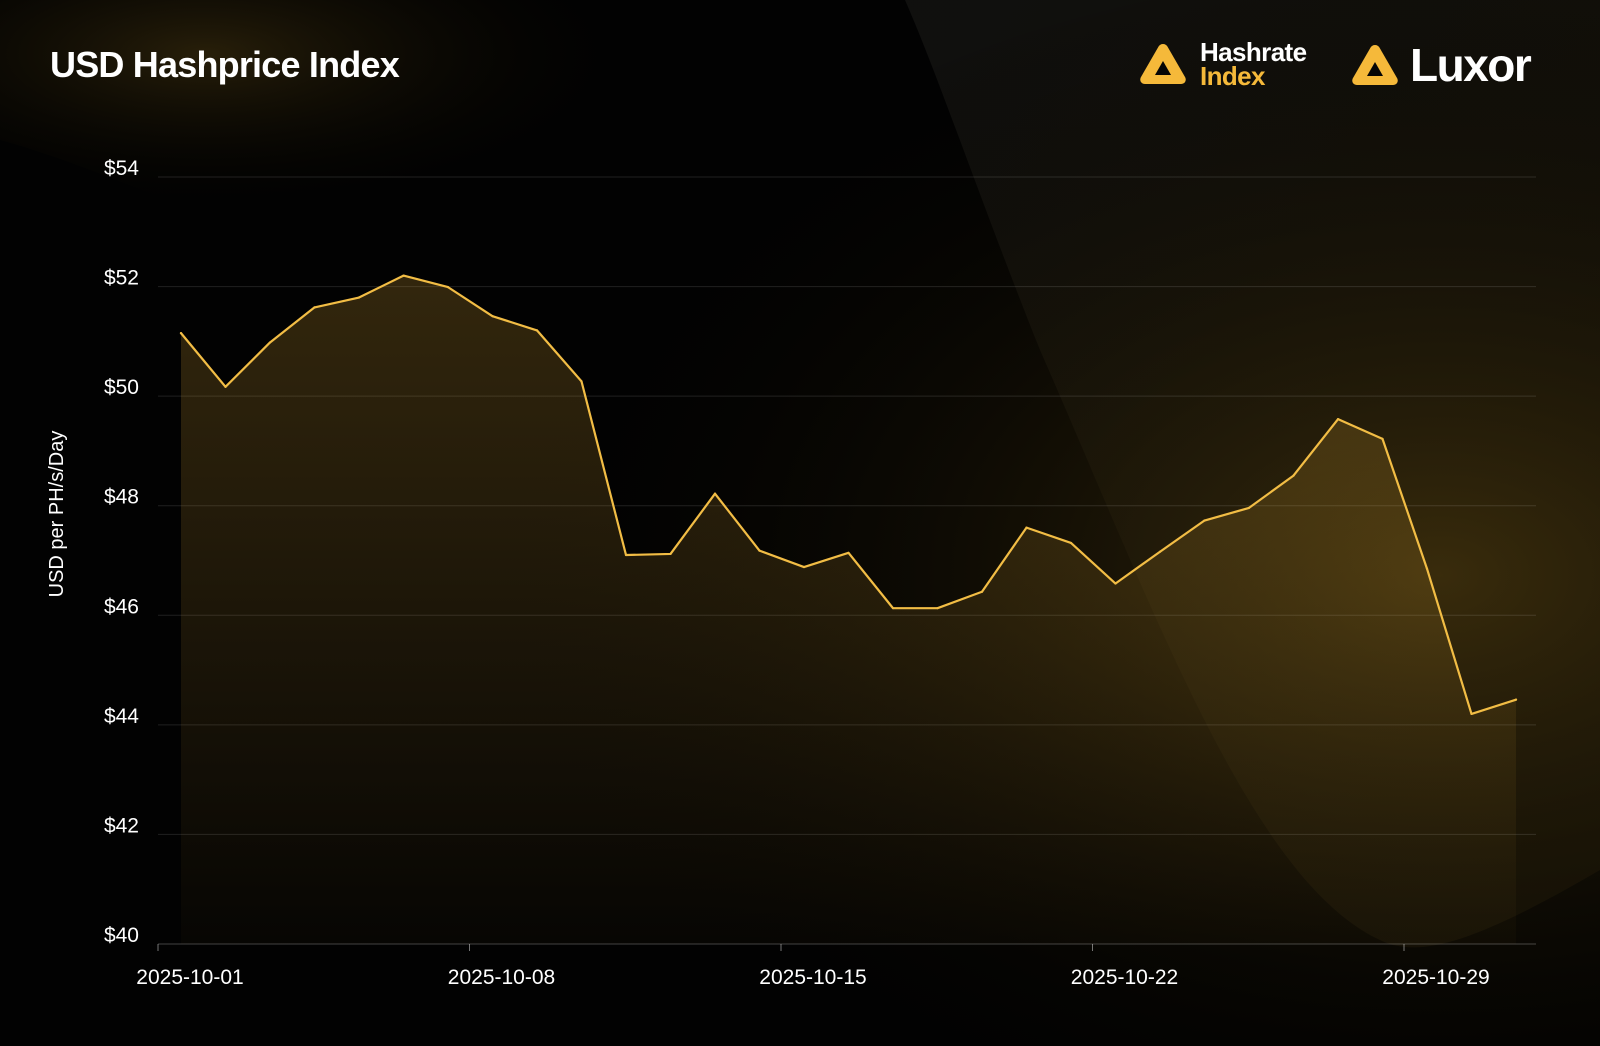  What do you see at coordinates (121, 606) in the screenshot?
I see `y-tick-label: $46` at bounding box center [121, 606].